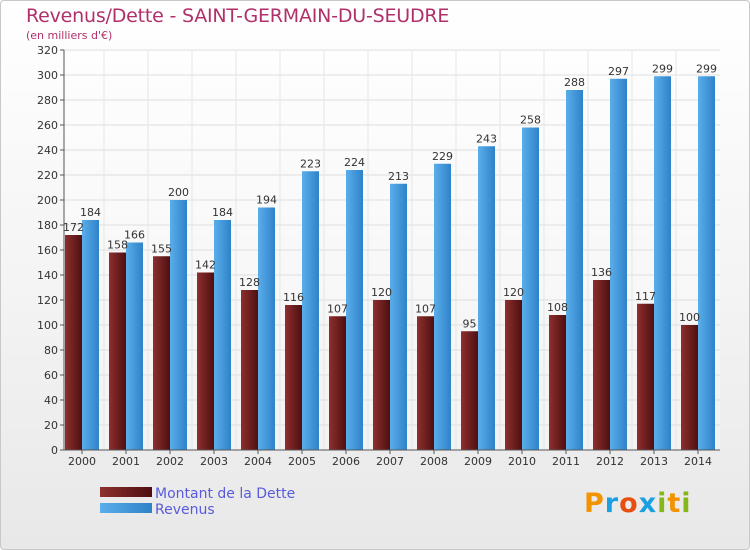 The height and width of the screenshot is (550, 750). I want to click on proxiti-logo: Proxiti, so click(638, 503).